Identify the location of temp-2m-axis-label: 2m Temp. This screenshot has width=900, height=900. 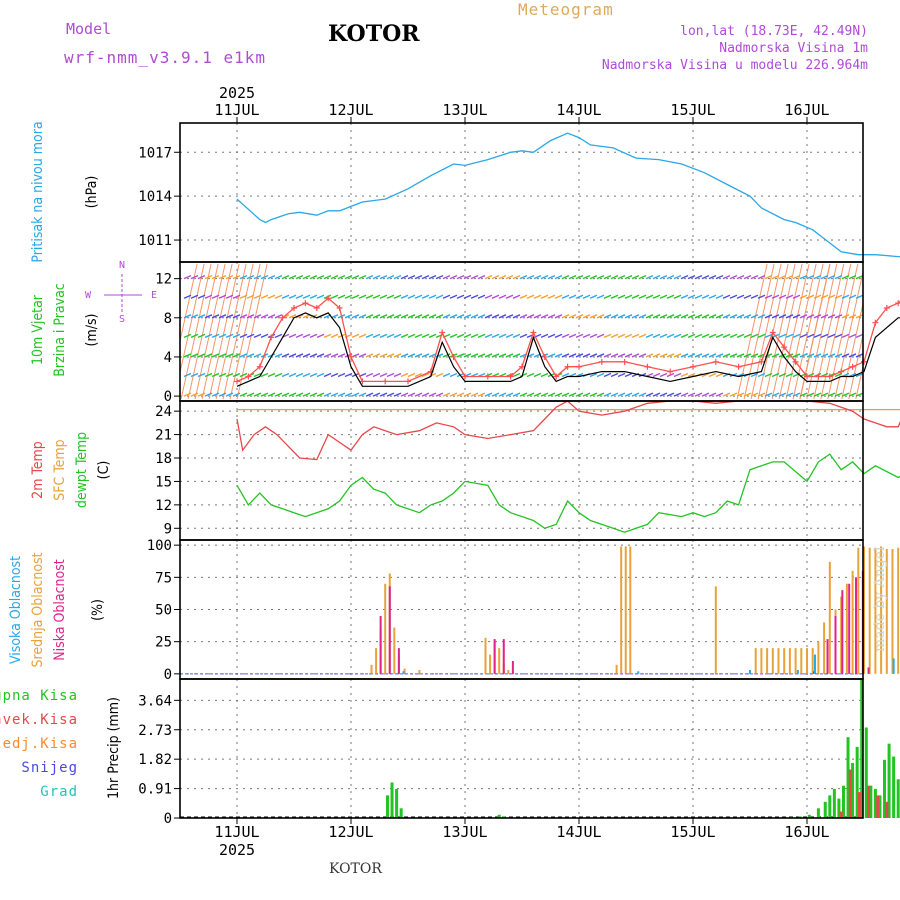
(38, 470).